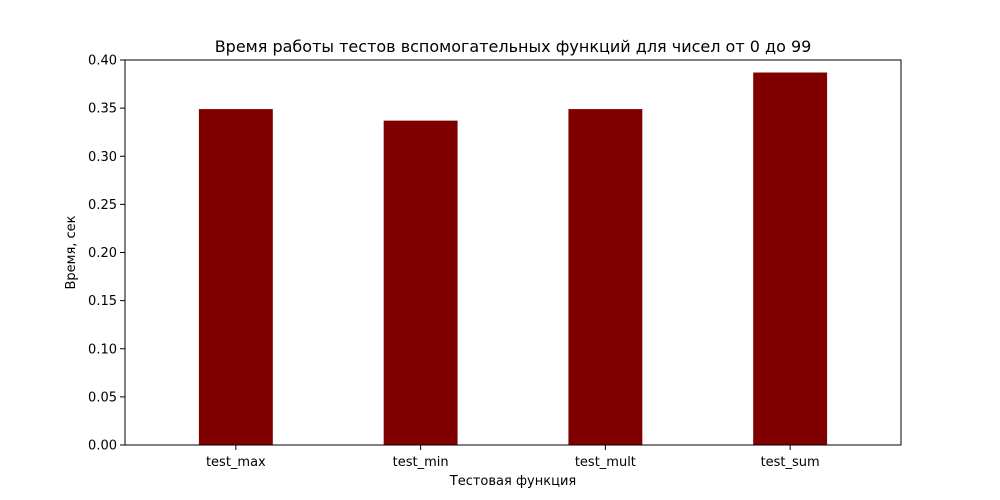 This screenshot has width=1000, height=500. I want to click on x-tick-label: test_mult, so click(605, 462).